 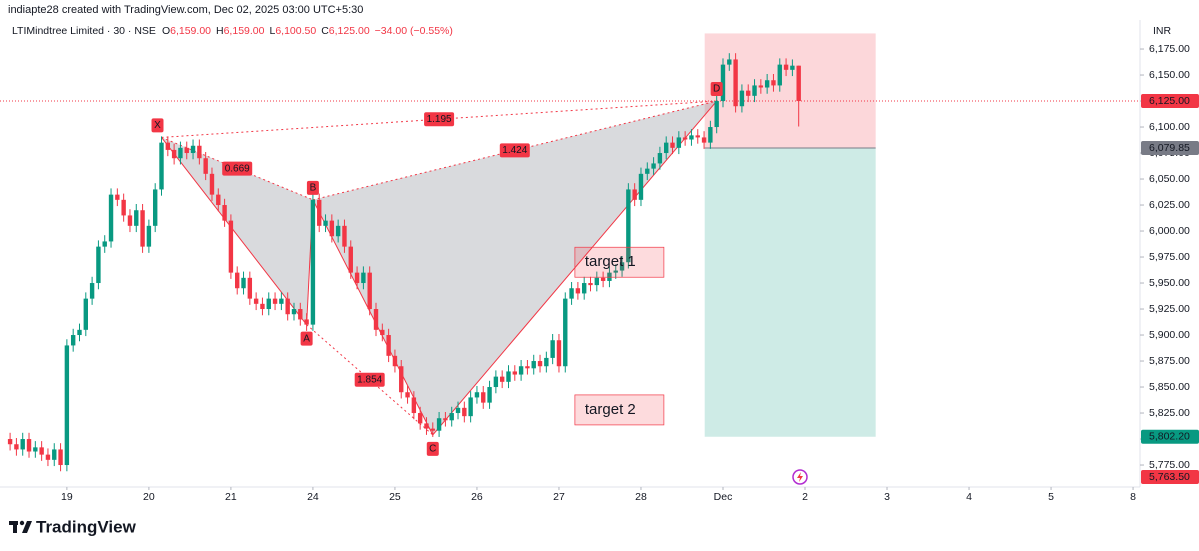 What do you see at coordinates (641, 497) in the screenshot?
I see `x-tick-label: 28` at bounding box center [641, 497].